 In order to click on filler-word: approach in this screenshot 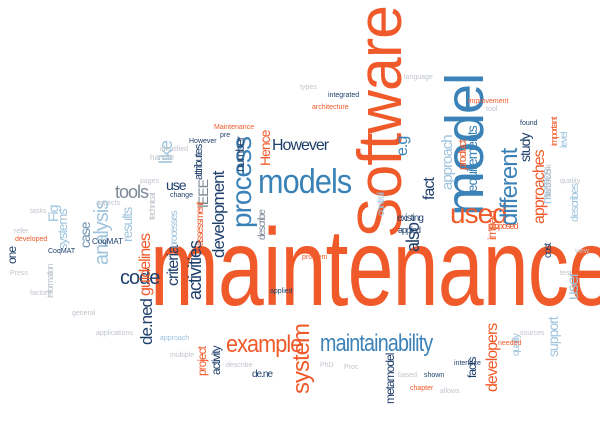, I will do `click(175, 338)`.